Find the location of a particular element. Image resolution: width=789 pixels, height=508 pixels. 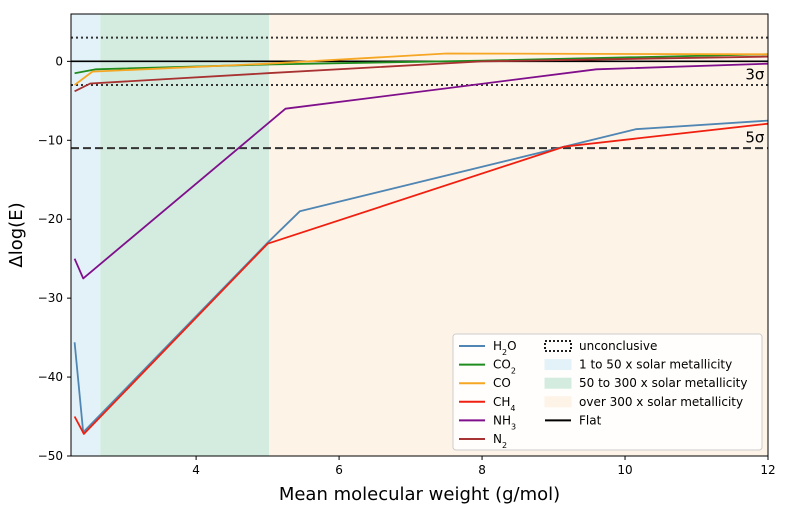

y-tick-label: −40 is located at coordinates (50, 377).